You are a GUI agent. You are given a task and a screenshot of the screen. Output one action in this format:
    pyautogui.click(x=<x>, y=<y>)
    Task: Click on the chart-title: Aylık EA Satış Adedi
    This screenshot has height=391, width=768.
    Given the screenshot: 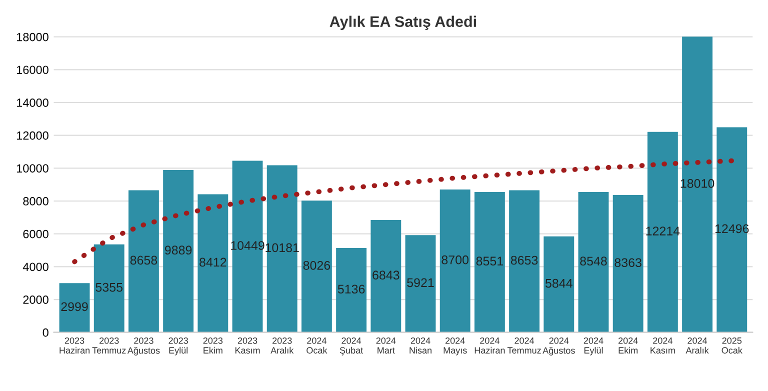 What is the action you would take?
    pyautogui.click(x=403, y=23)
    